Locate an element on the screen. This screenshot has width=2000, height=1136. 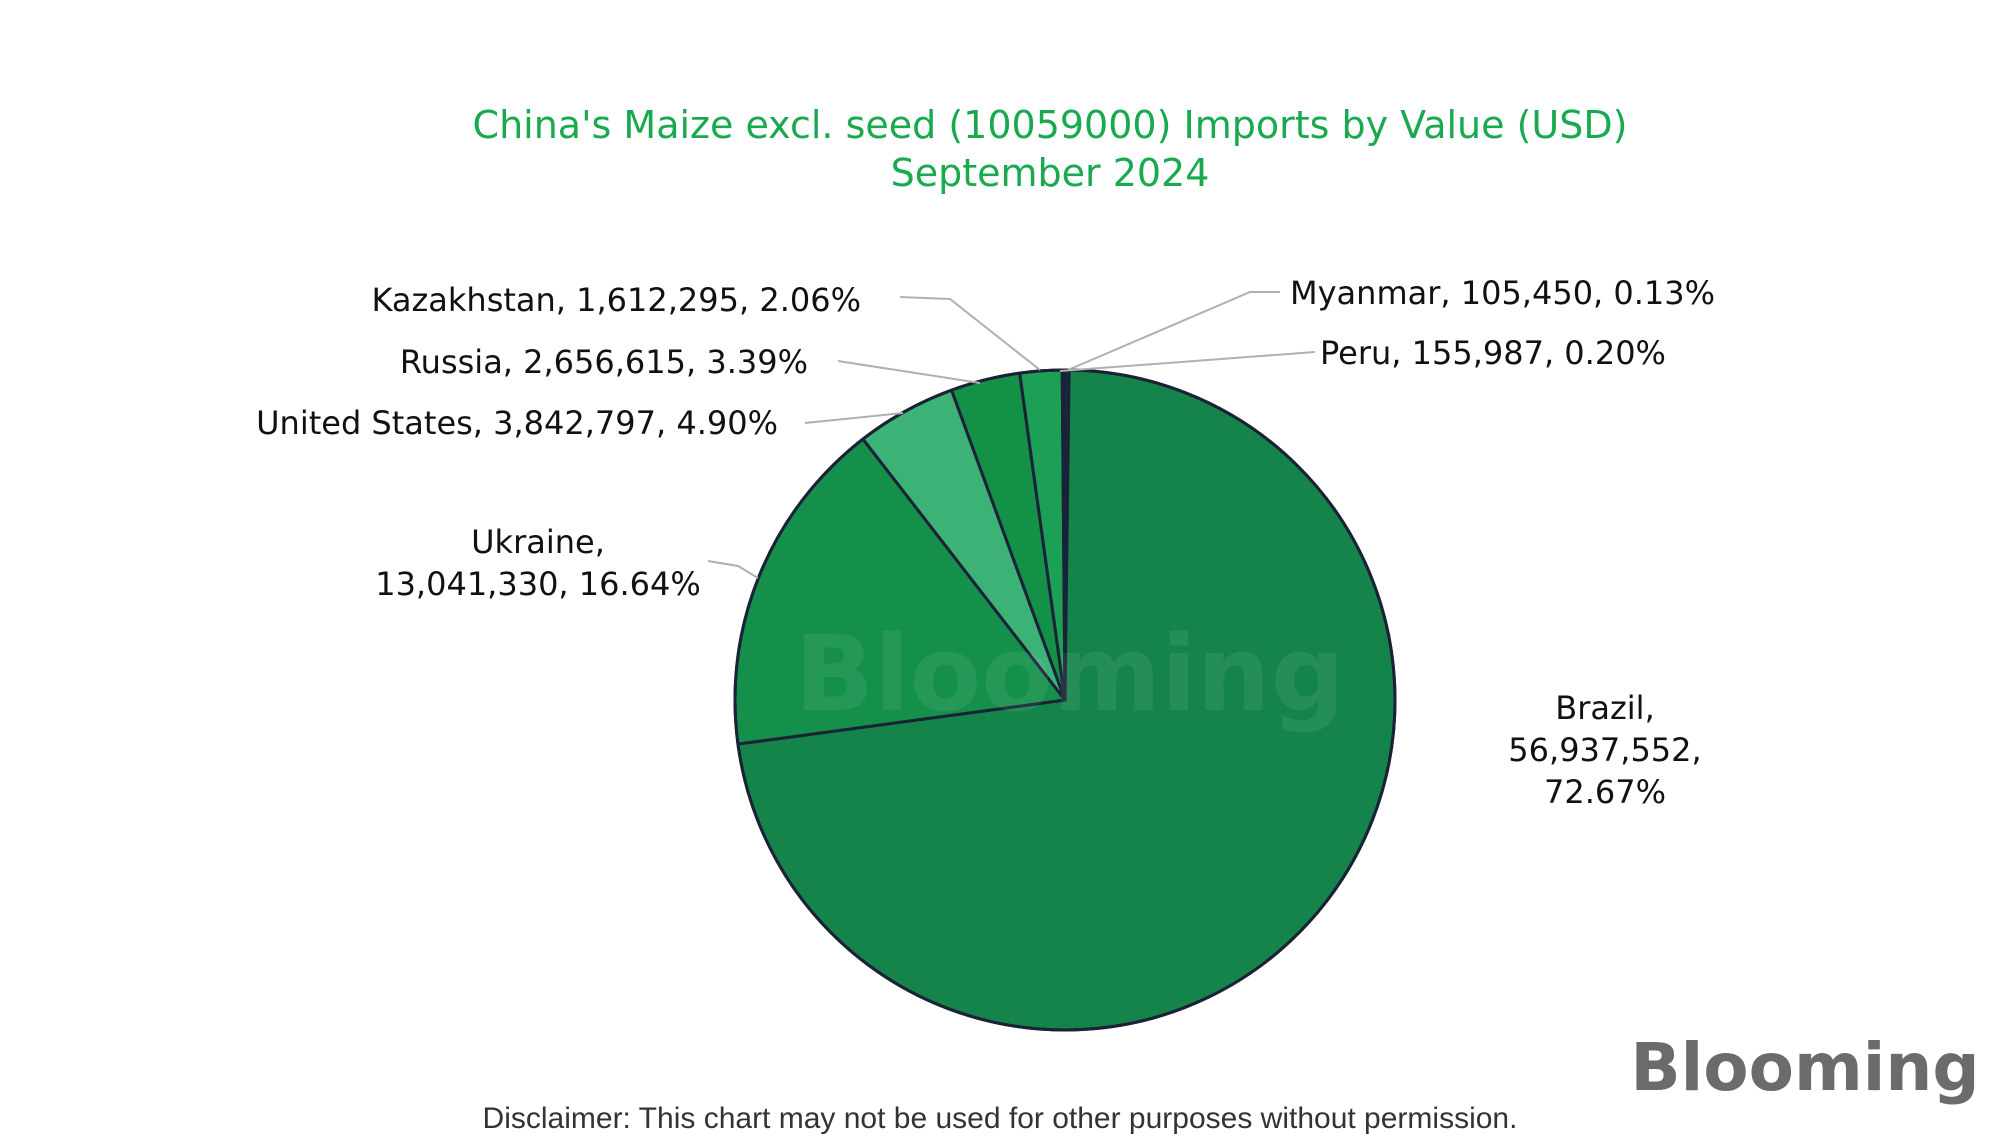
watermark-text: Blooming is located at coordinates (1070, 674).